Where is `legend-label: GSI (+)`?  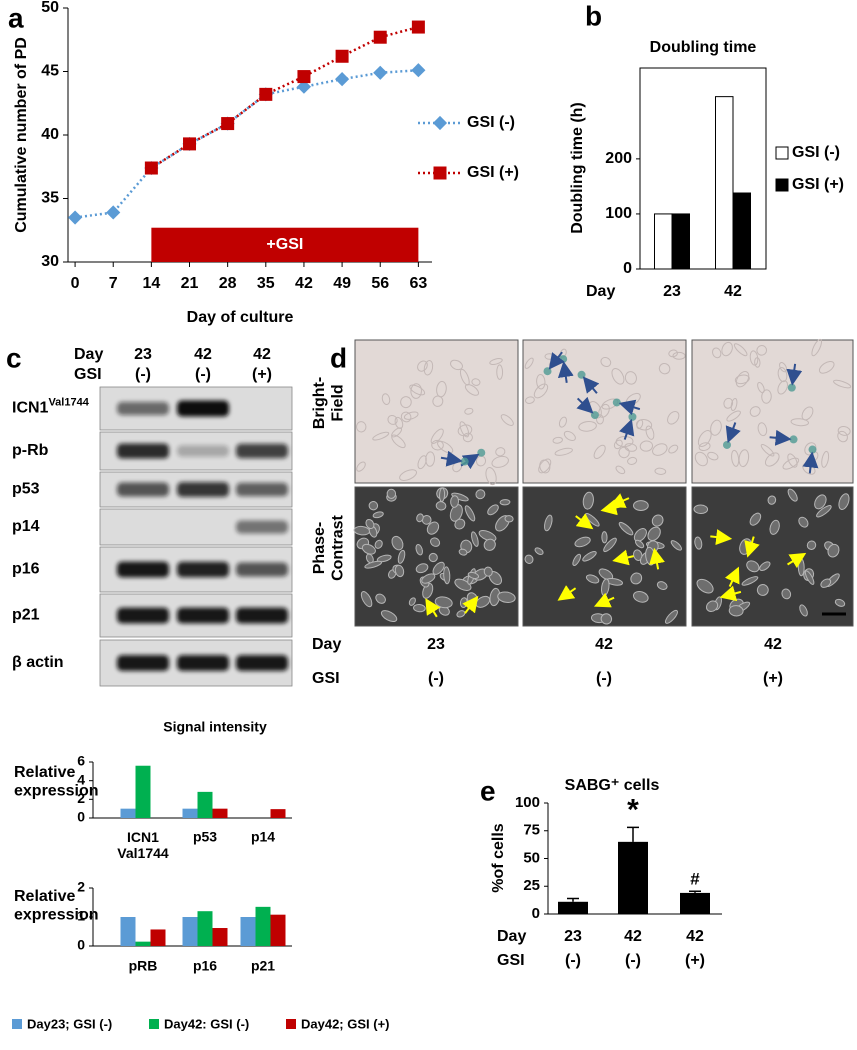
legend-label: GSI (+) is located at coordinates (818, 184).